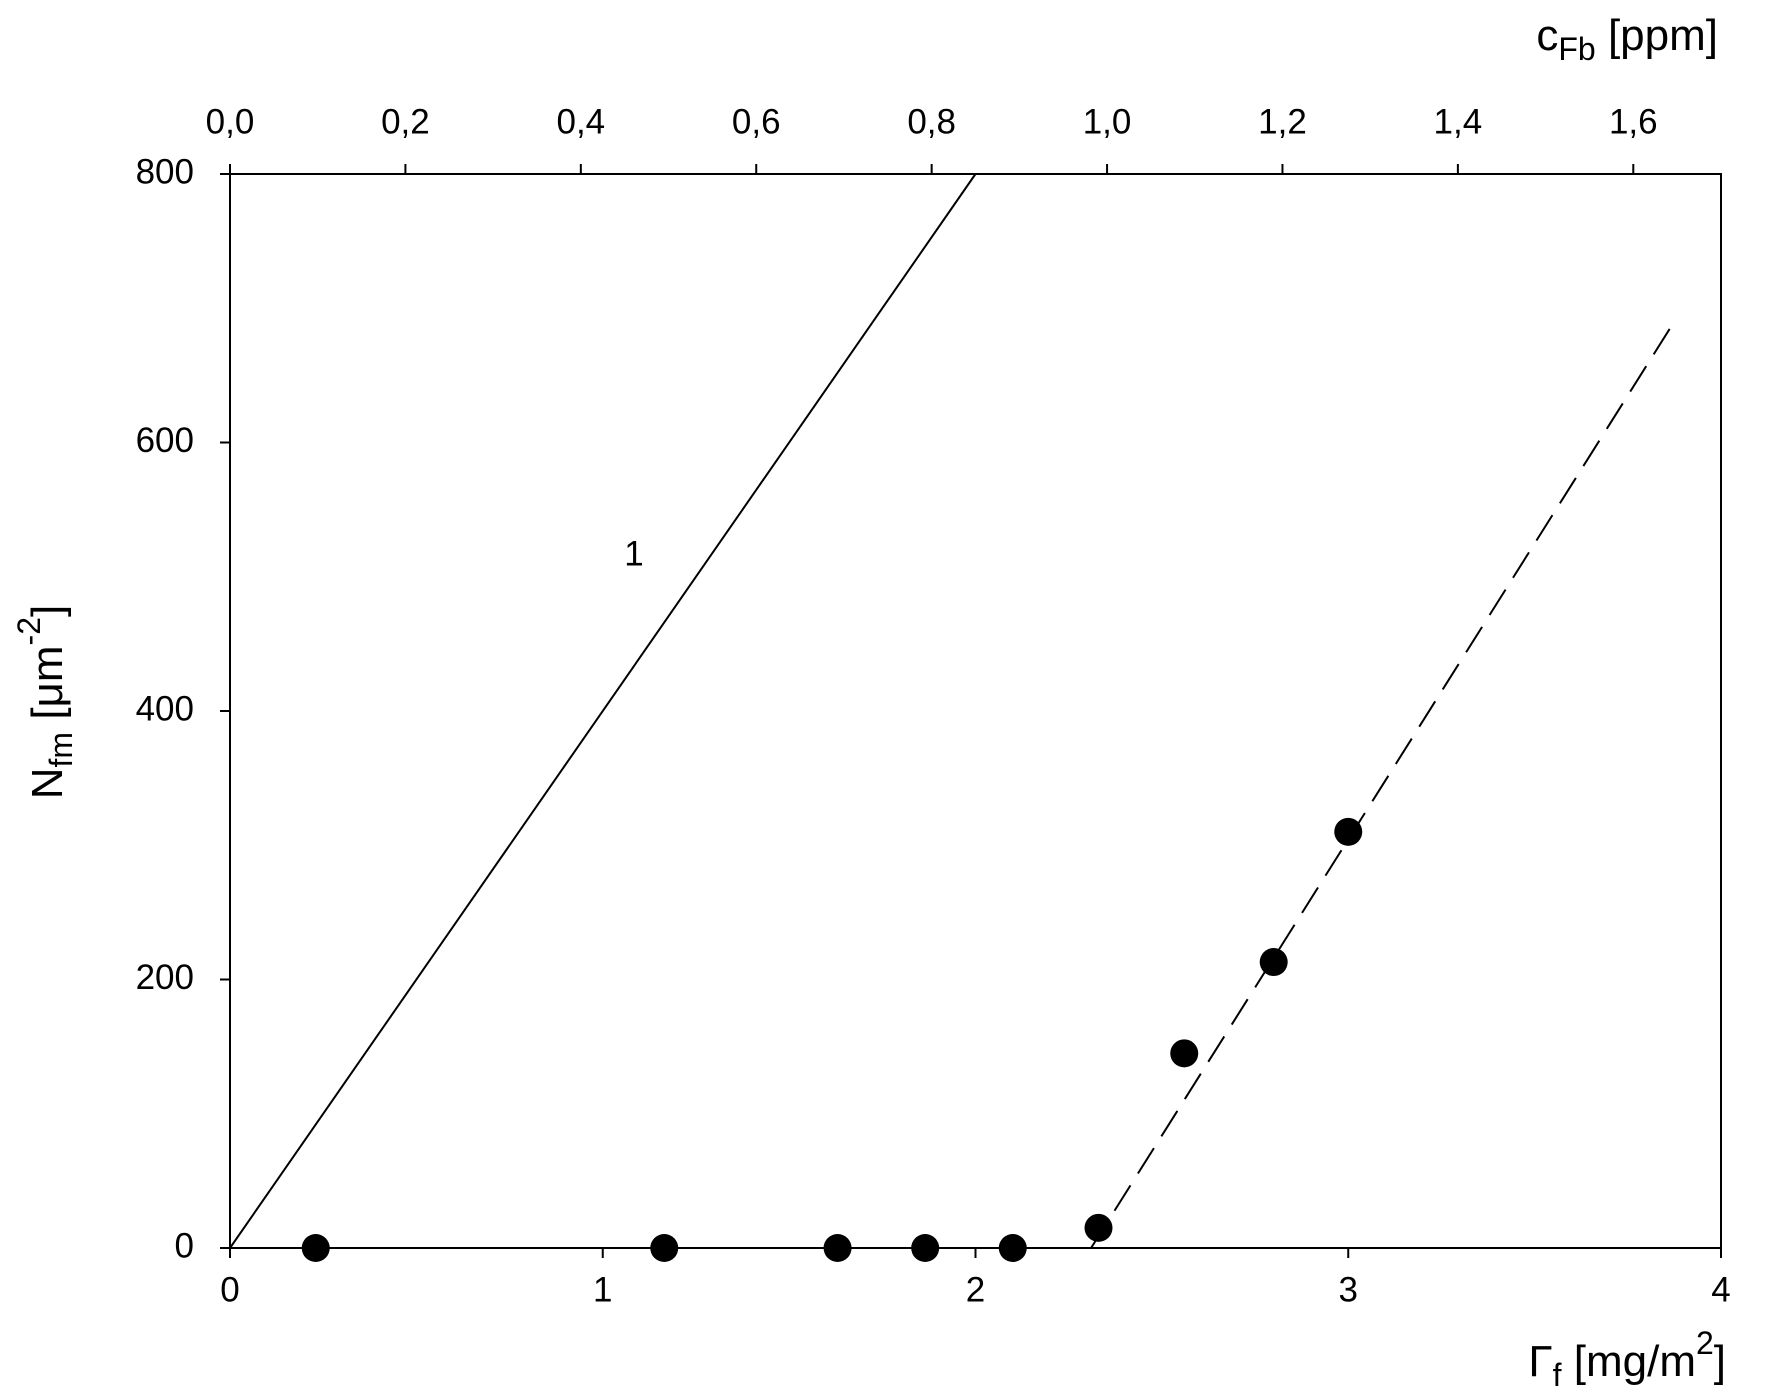 Image resolution: width=1784 pixels, height=1398 pixels. What do you see at coordinates (633, 553) in the screenshot?
I see `annotation: 1` at bounding box center [633, 553].